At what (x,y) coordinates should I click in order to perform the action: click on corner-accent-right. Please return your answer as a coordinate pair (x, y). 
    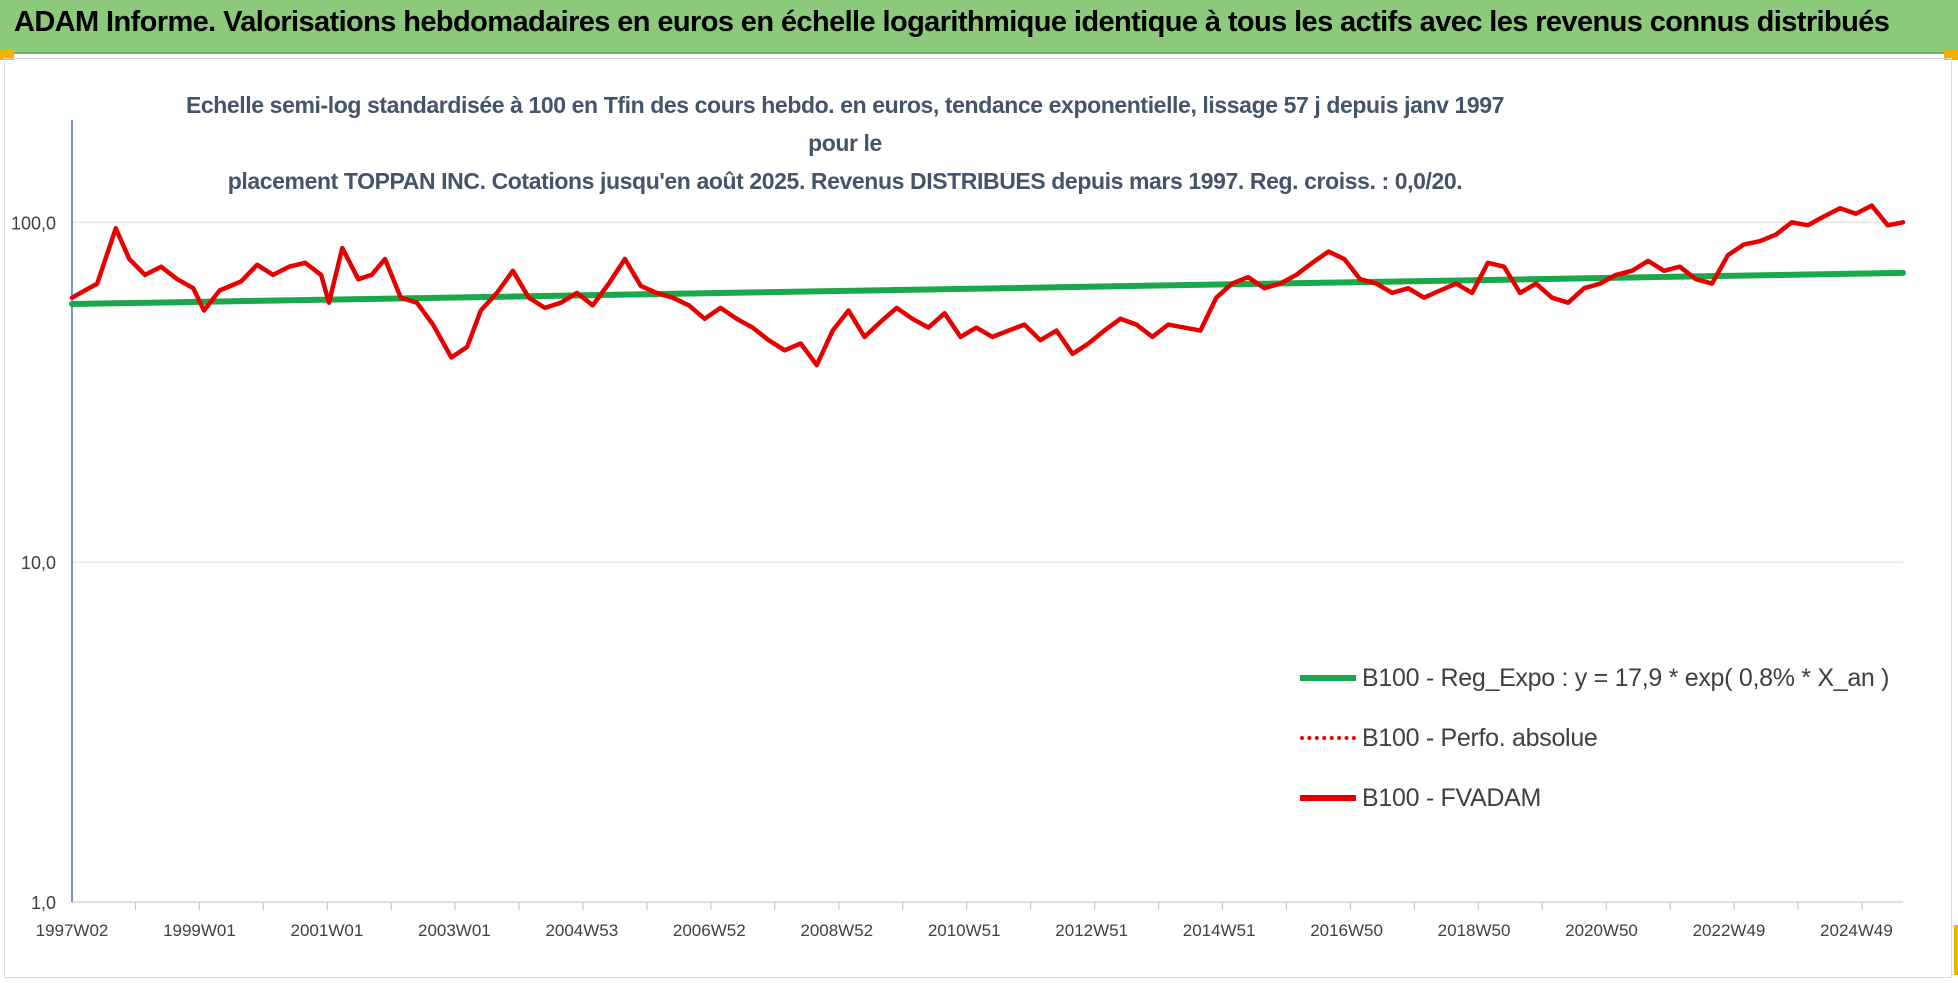
    Looking at the image, I should click on (1951, 55).